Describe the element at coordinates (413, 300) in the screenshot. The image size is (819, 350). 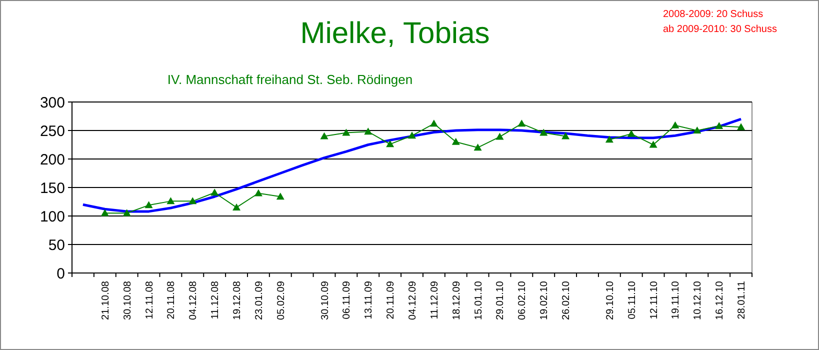
I see `x-tick-label: 04.12.09` at that location.